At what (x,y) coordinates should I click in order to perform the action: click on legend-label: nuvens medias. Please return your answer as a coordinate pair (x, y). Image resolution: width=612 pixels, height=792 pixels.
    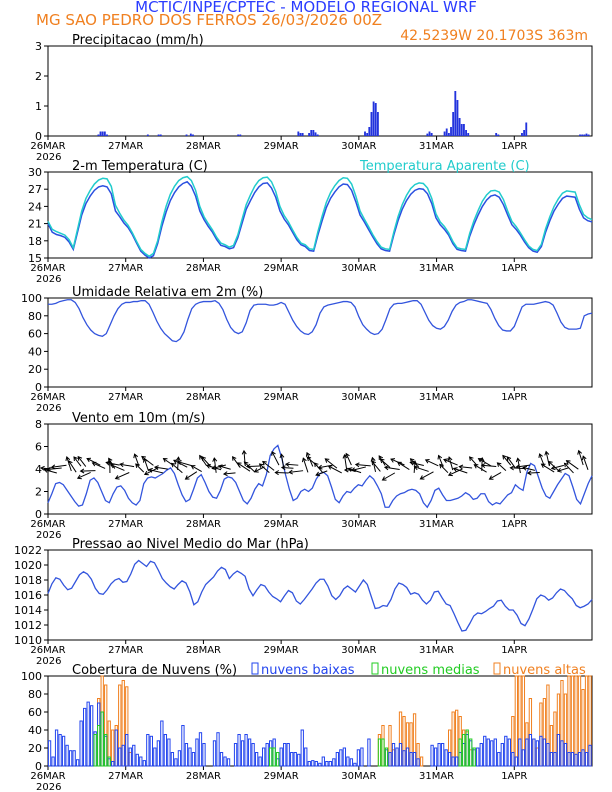
    Looking at the image, I should click on (430, 670).